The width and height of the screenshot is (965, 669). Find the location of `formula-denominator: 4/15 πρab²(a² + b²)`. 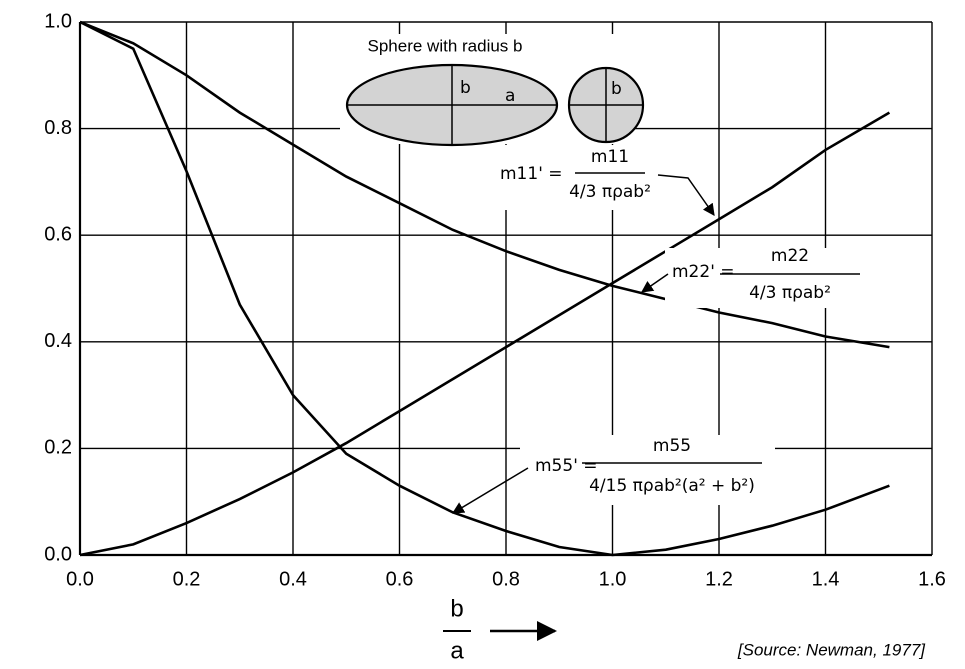

formula-denominator: 4/15 πρab²(a² + b²) is located at coordinates (672, 486).